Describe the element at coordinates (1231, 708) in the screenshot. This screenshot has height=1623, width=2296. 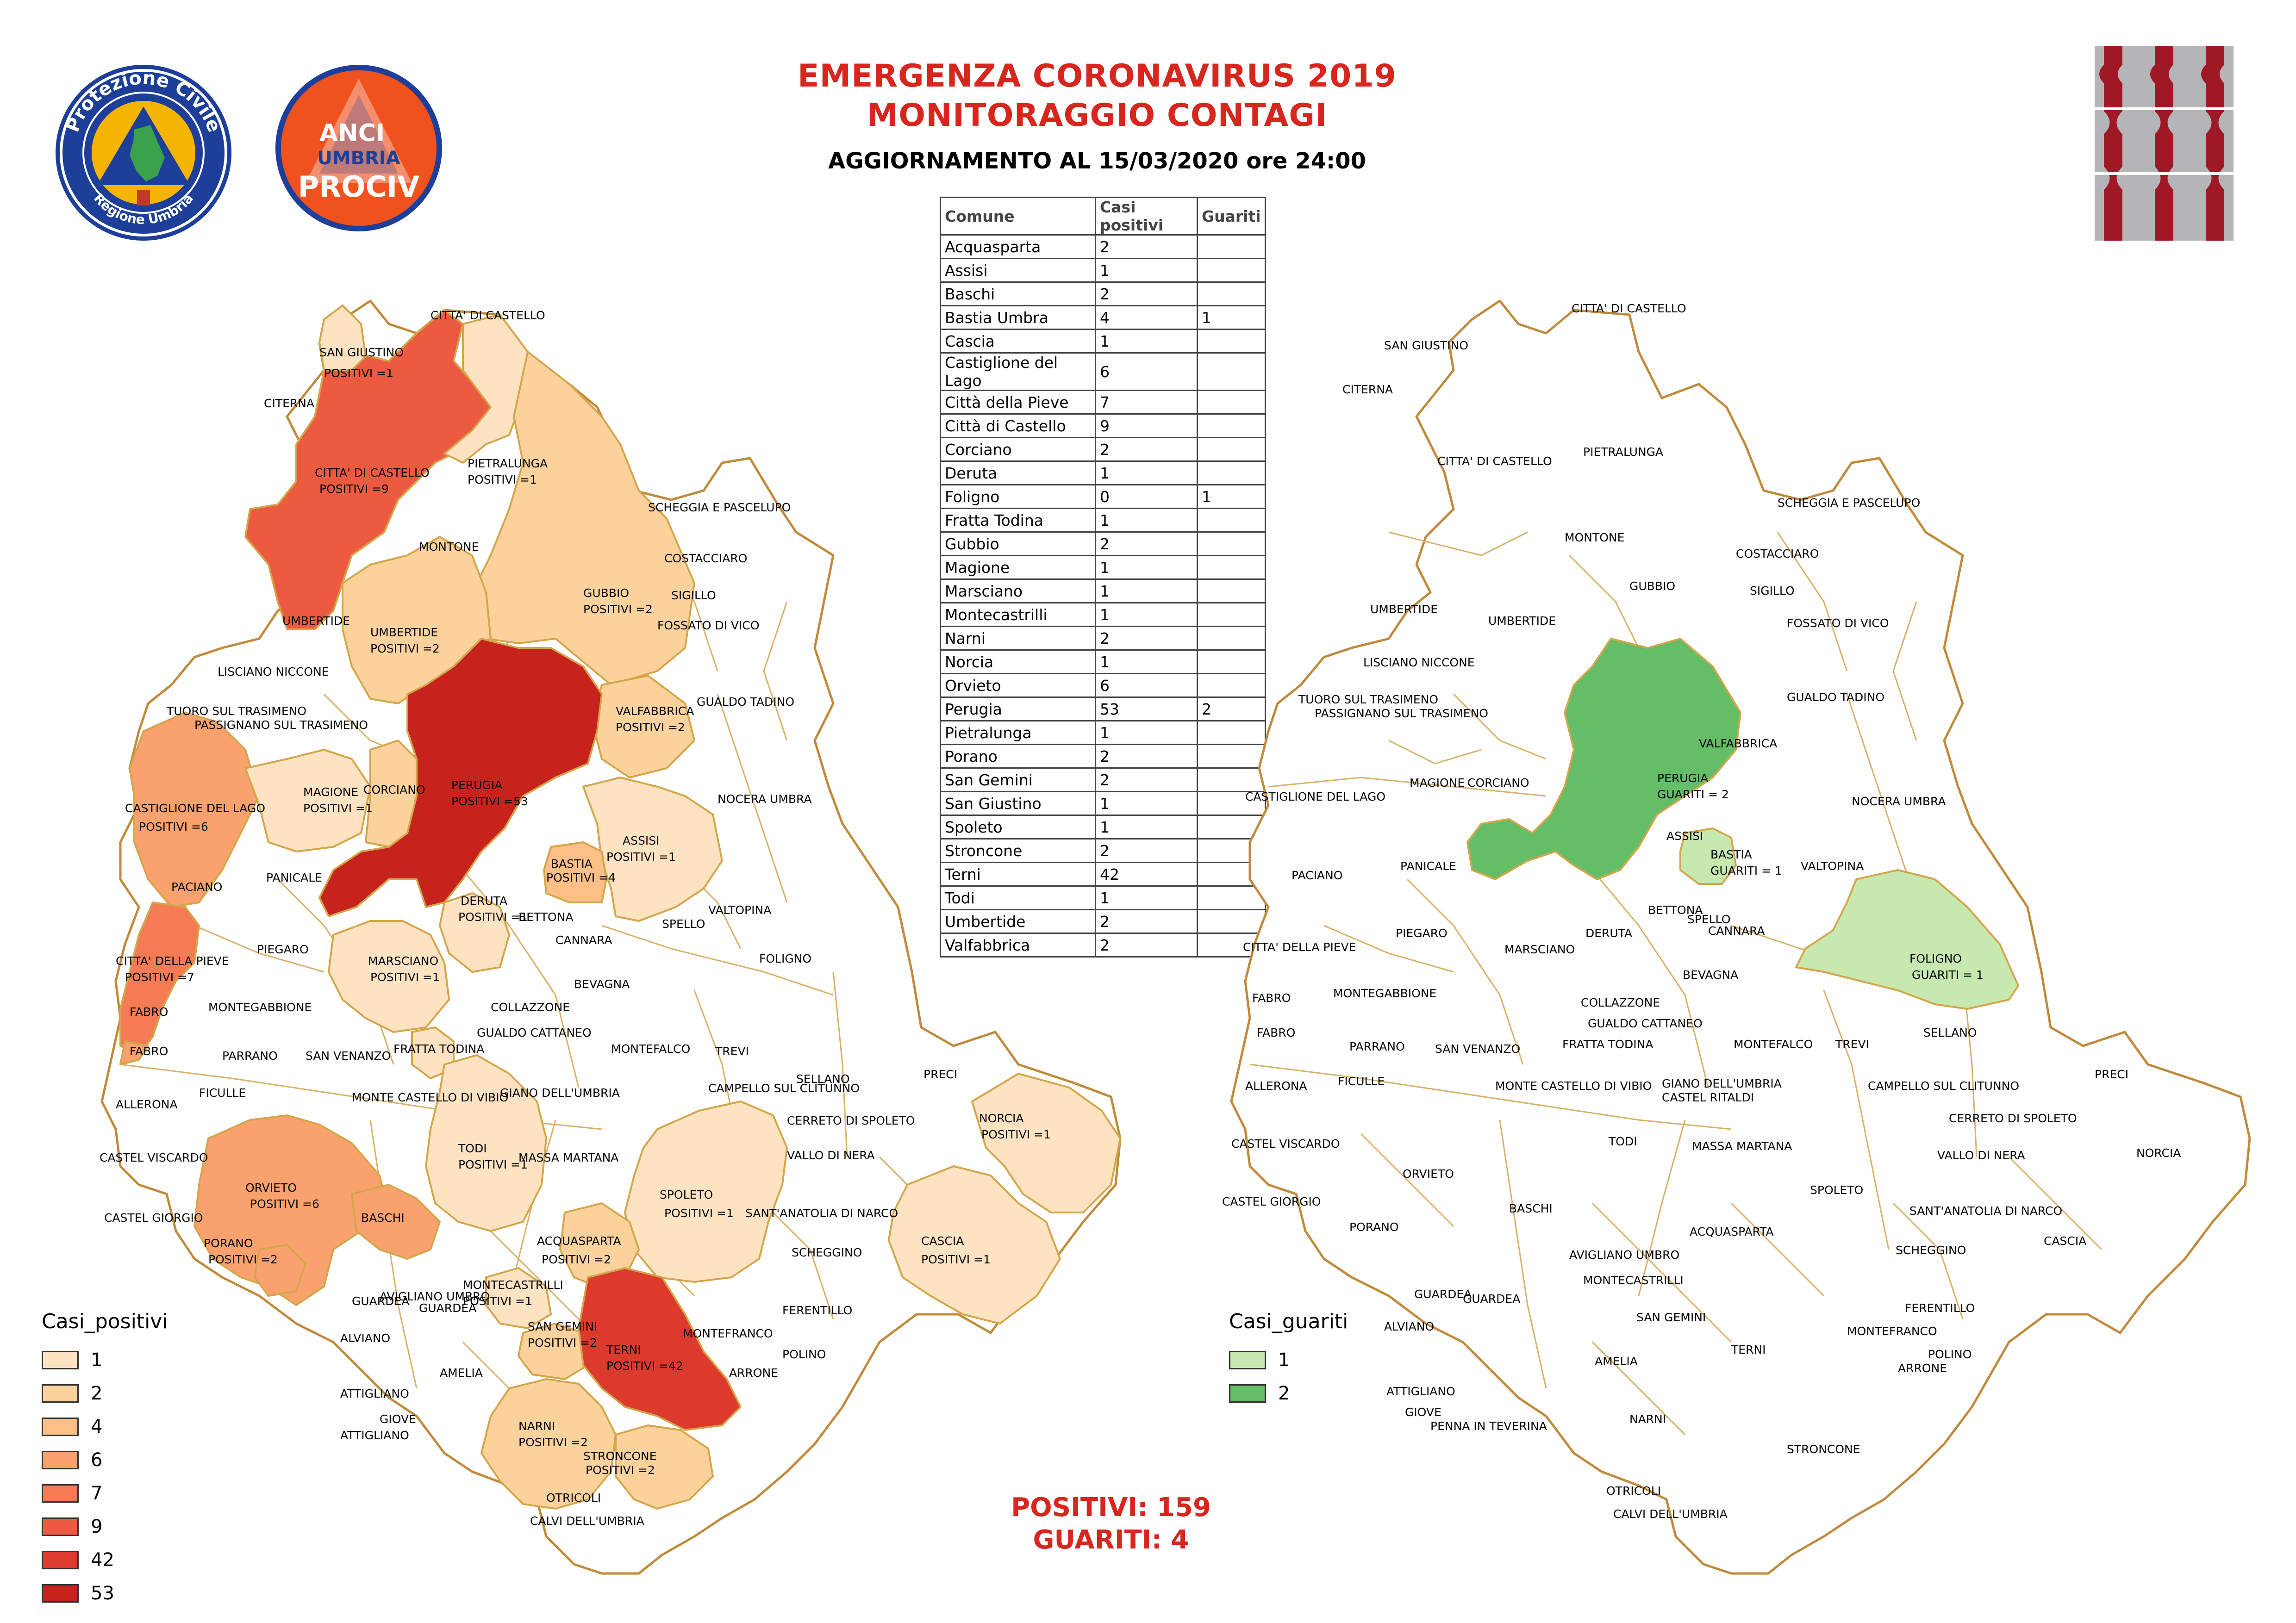
I see `cell-guariti: 2` at that location.